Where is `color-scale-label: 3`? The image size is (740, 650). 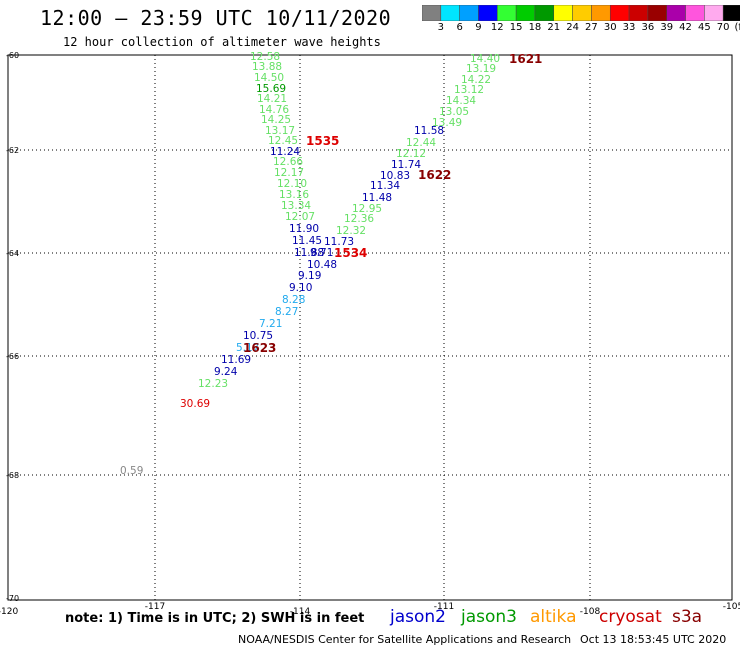
color-scale-label: 3 is located at coordinates (440, 27).